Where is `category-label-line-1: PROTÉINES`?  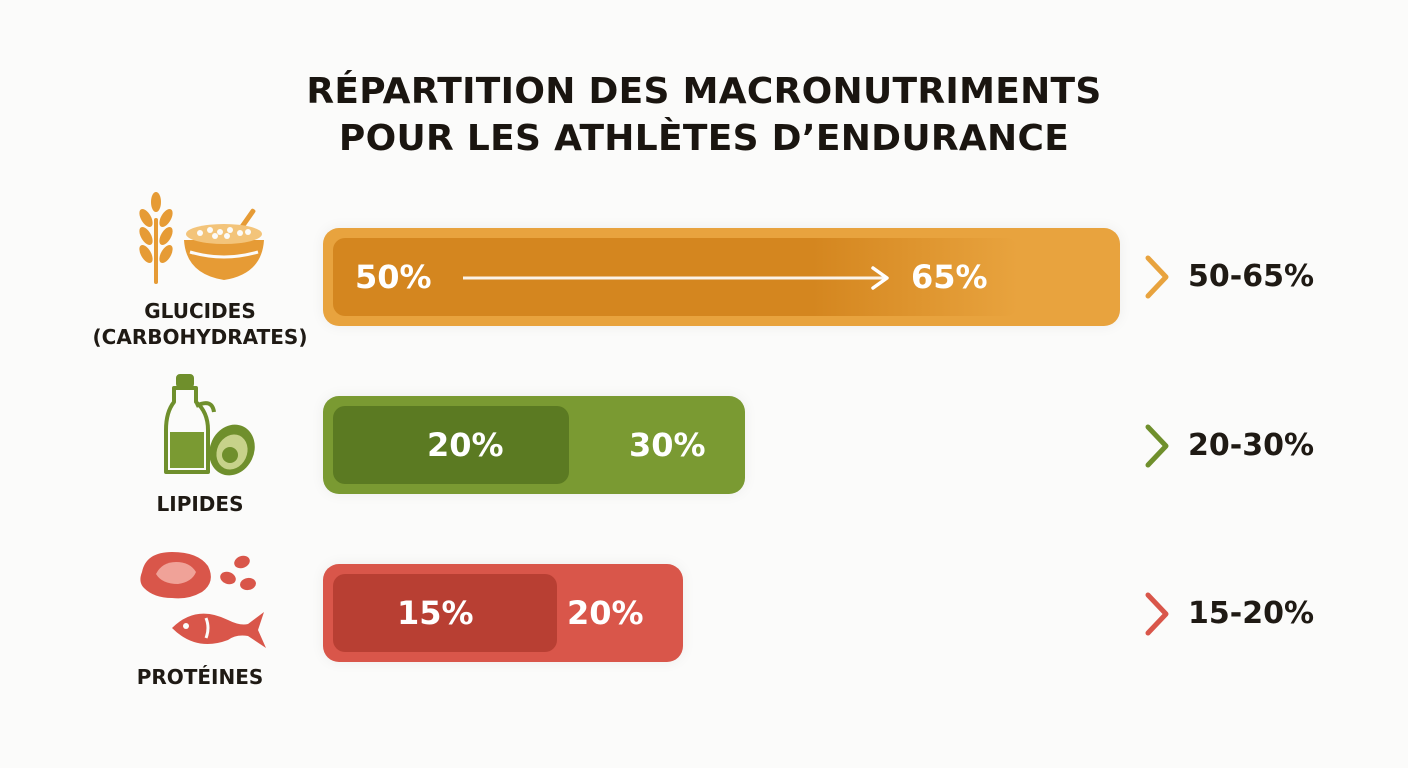
category-label-line-1: PROTÉINES is located at coordinates (200, 677).